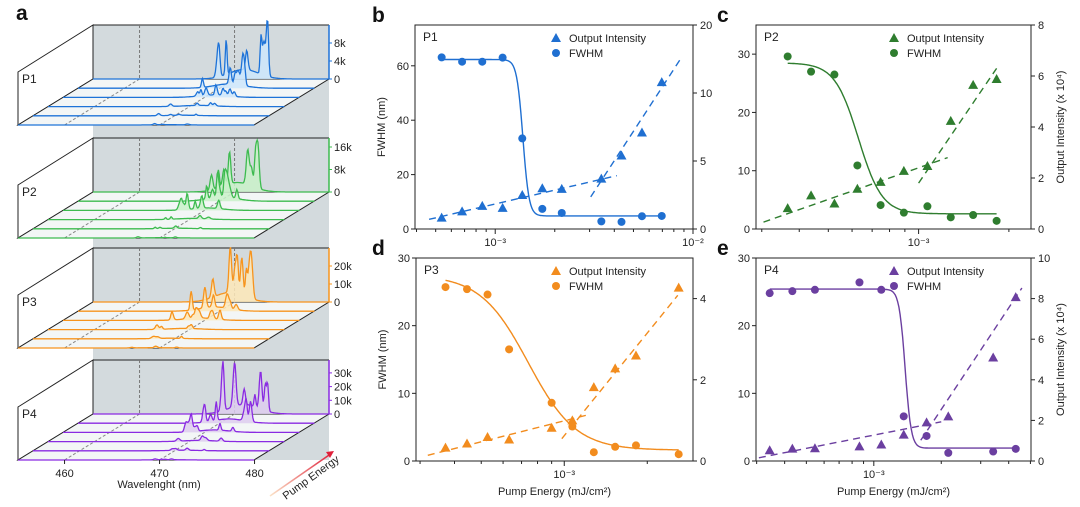 The width and height of the screenshot is (1080, 507). I want to click on spectrum-fill, so click(181, 202).